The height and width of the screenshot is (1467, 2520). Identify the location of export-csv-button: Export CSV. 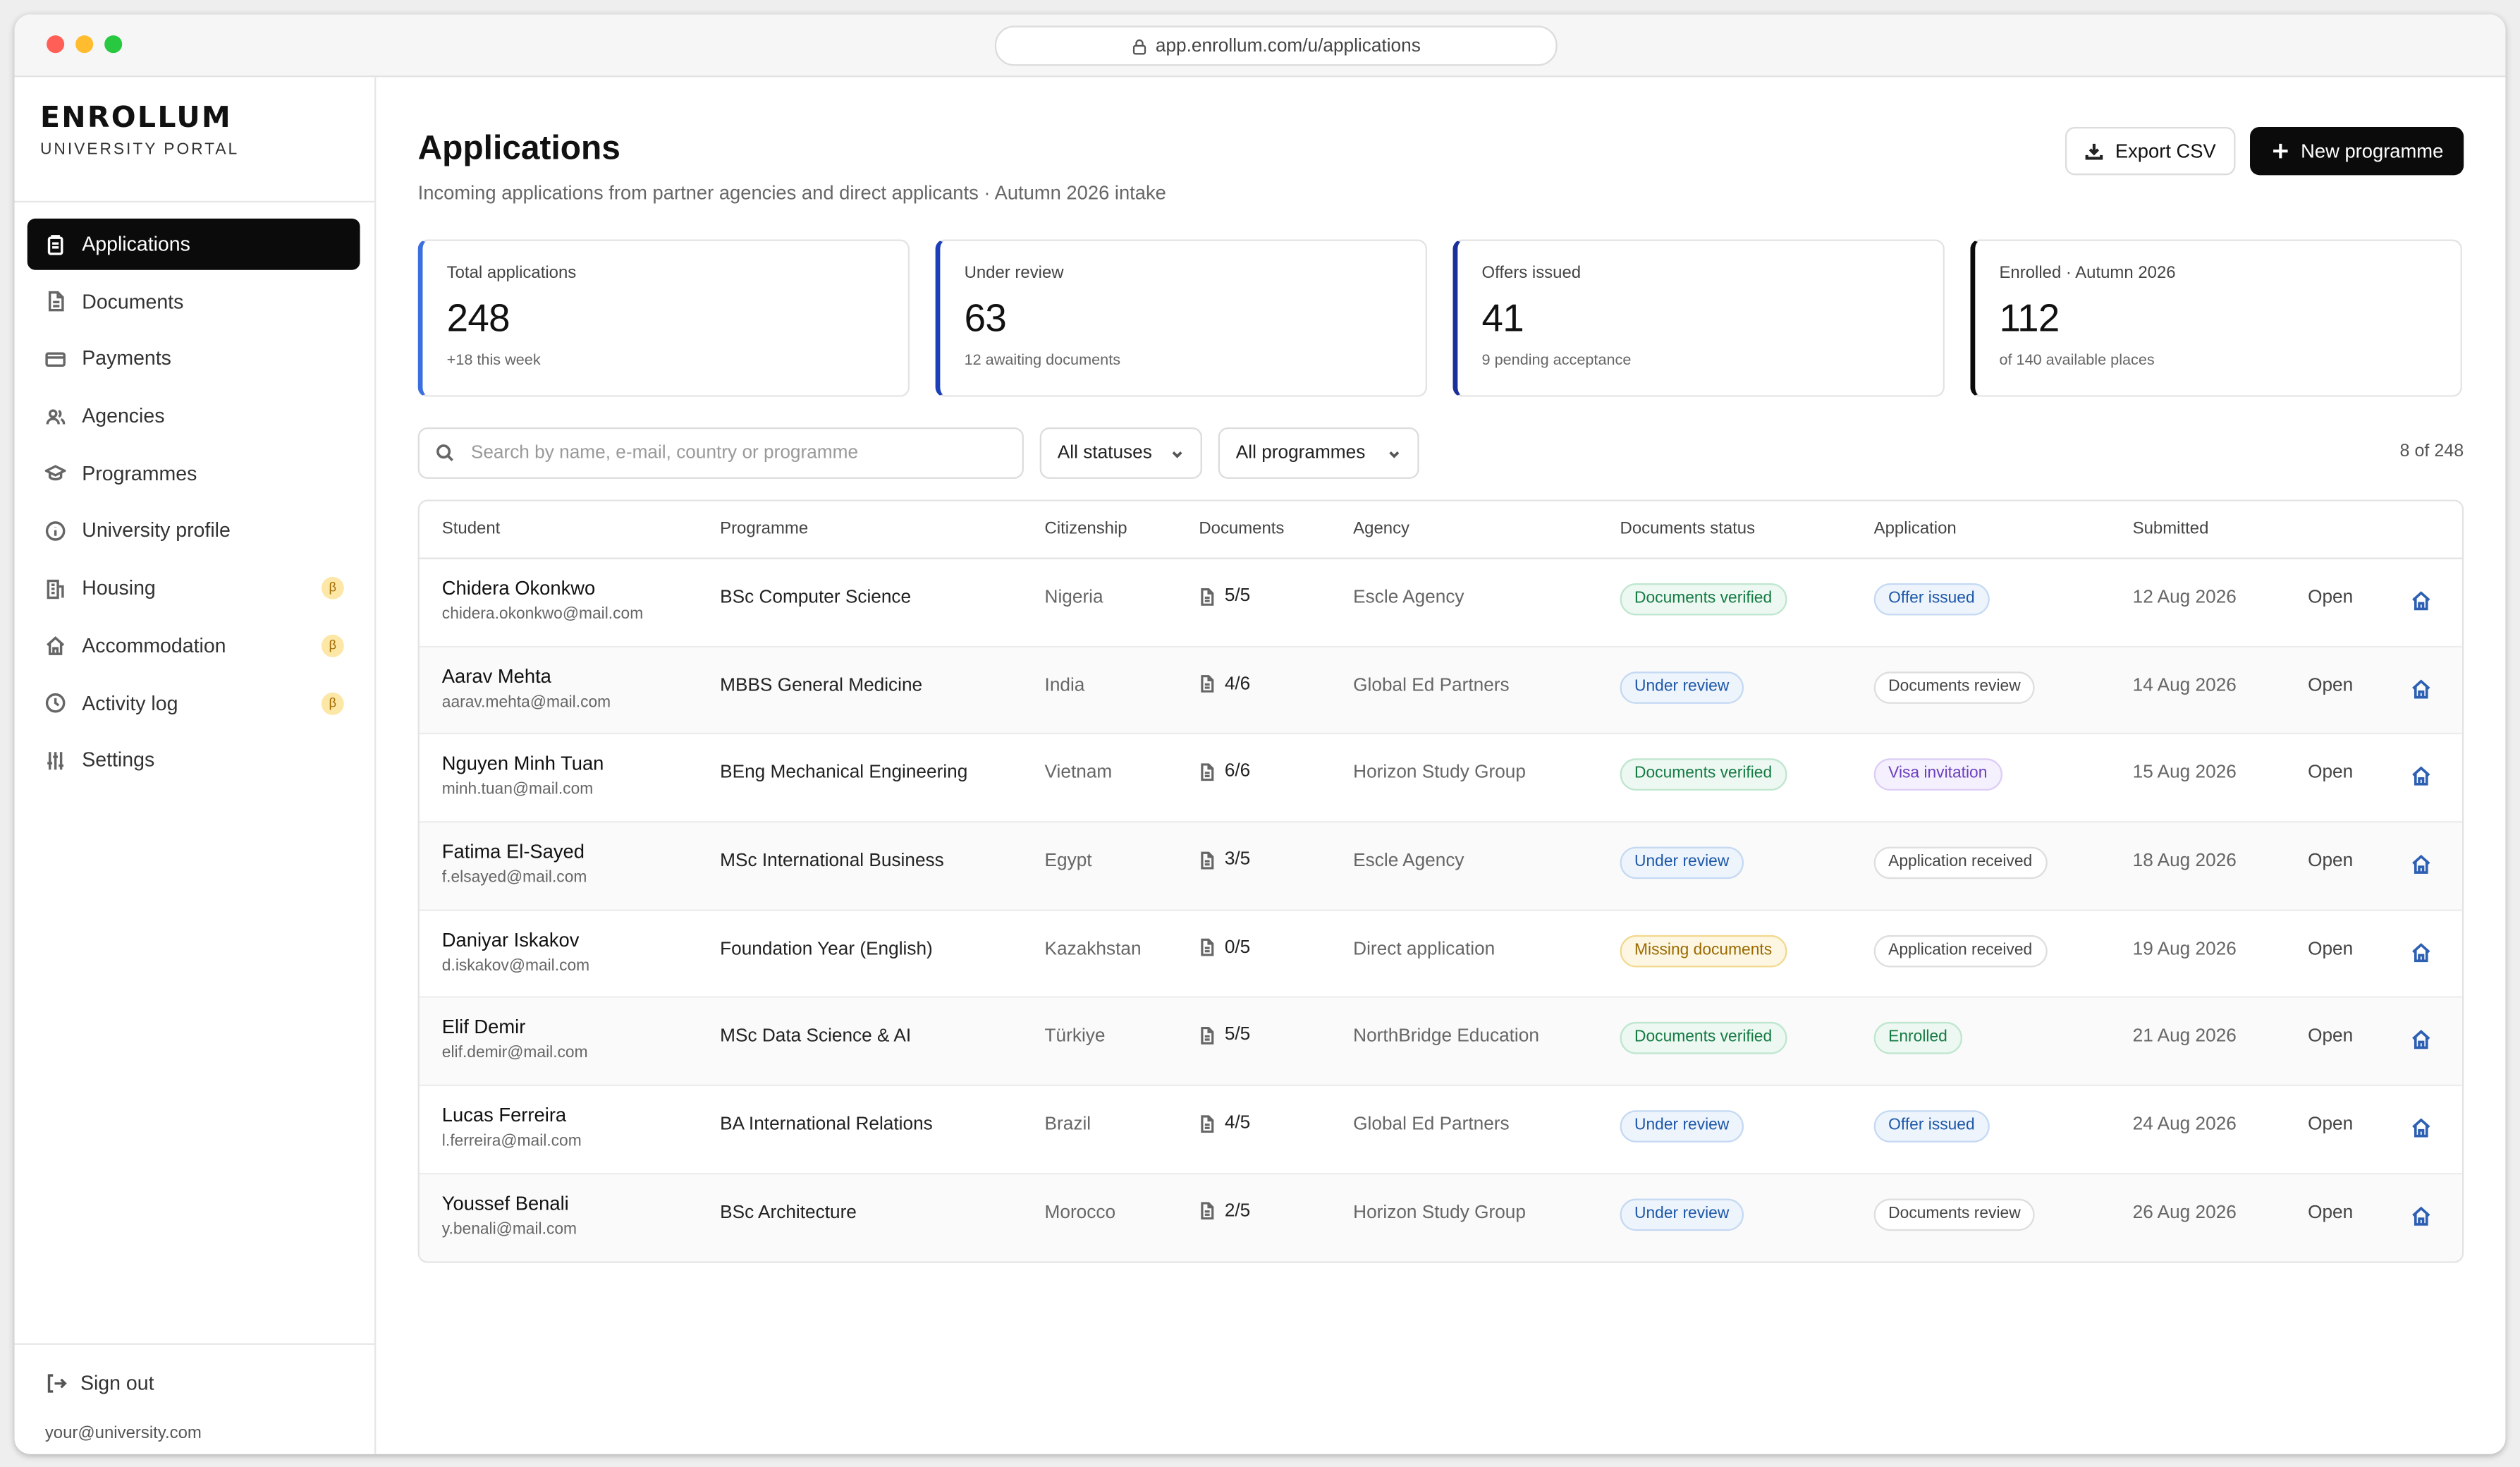
(2150, 151).